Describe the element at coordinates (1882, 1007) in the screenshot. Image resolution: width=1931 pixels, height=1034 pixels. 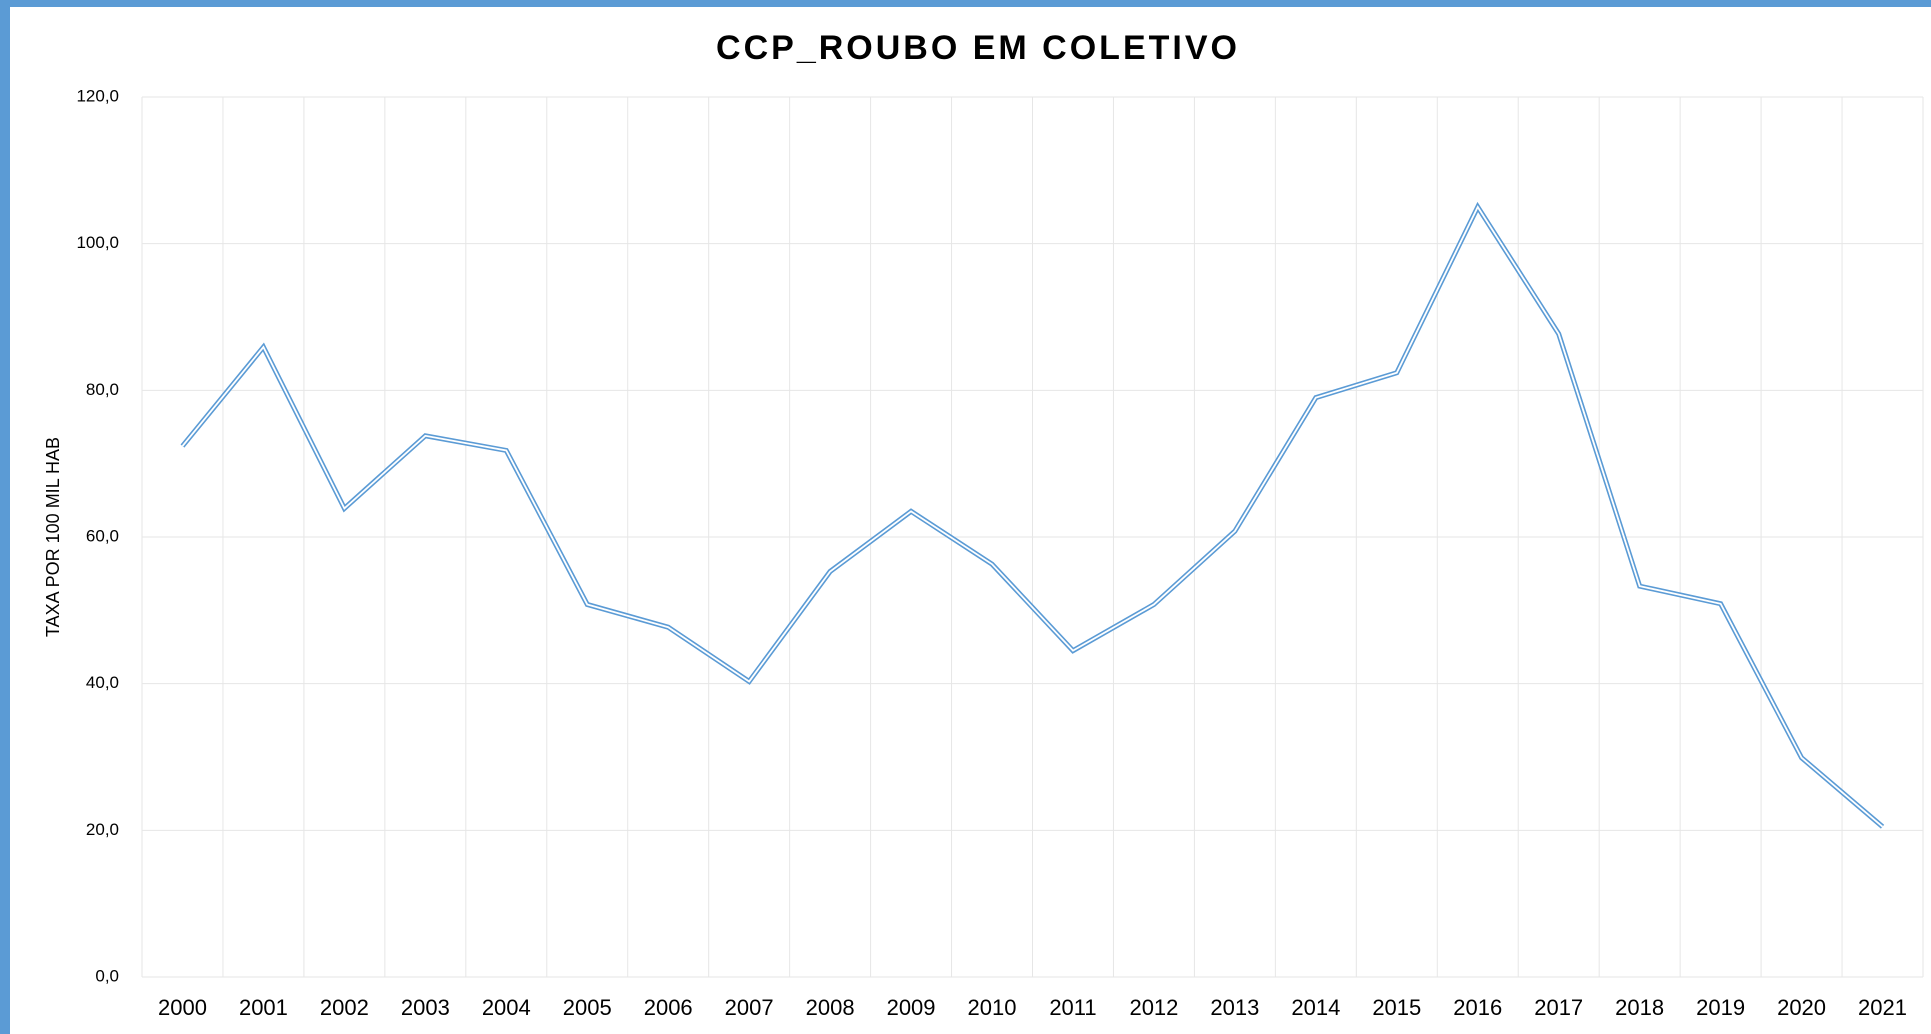
I see `x-tick-label: 2021` at that location.